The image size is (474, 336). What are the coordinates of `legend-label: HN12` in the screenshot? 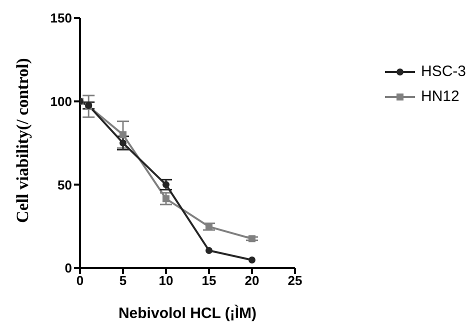 It's located at (440, 96).